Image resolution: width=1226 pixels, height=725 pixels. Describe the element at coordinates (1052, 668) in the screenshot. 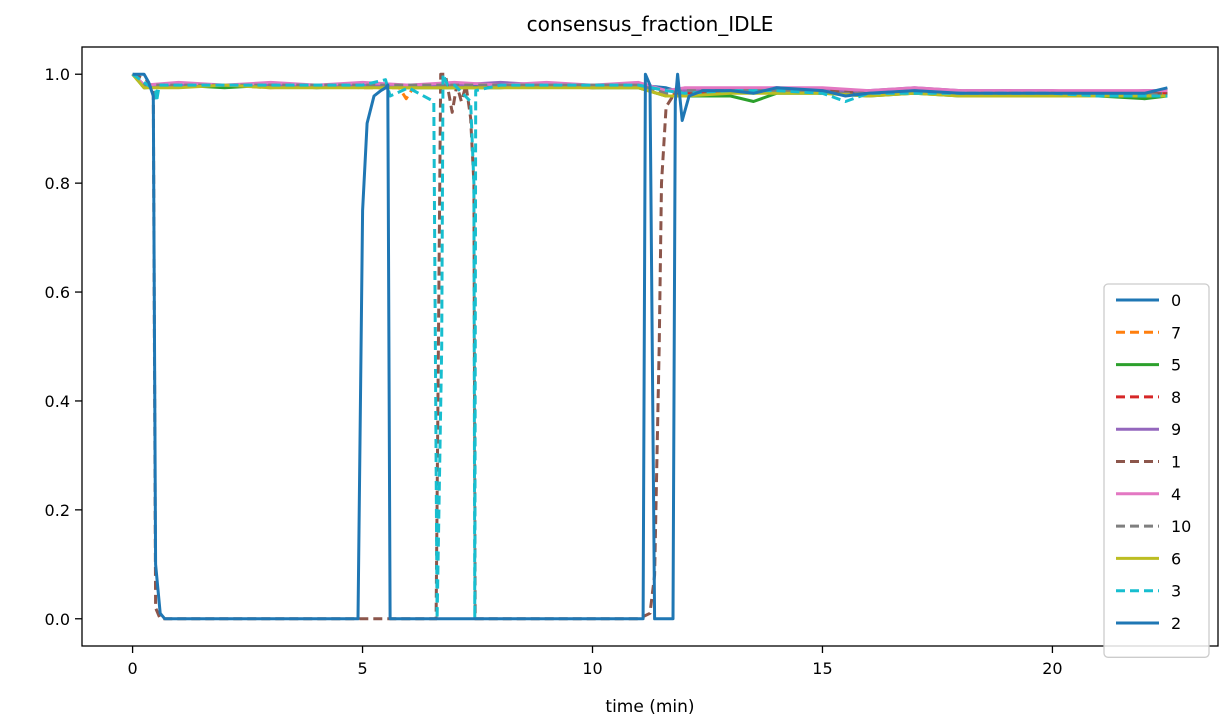

I see `x-tick-label: 20` at that location.